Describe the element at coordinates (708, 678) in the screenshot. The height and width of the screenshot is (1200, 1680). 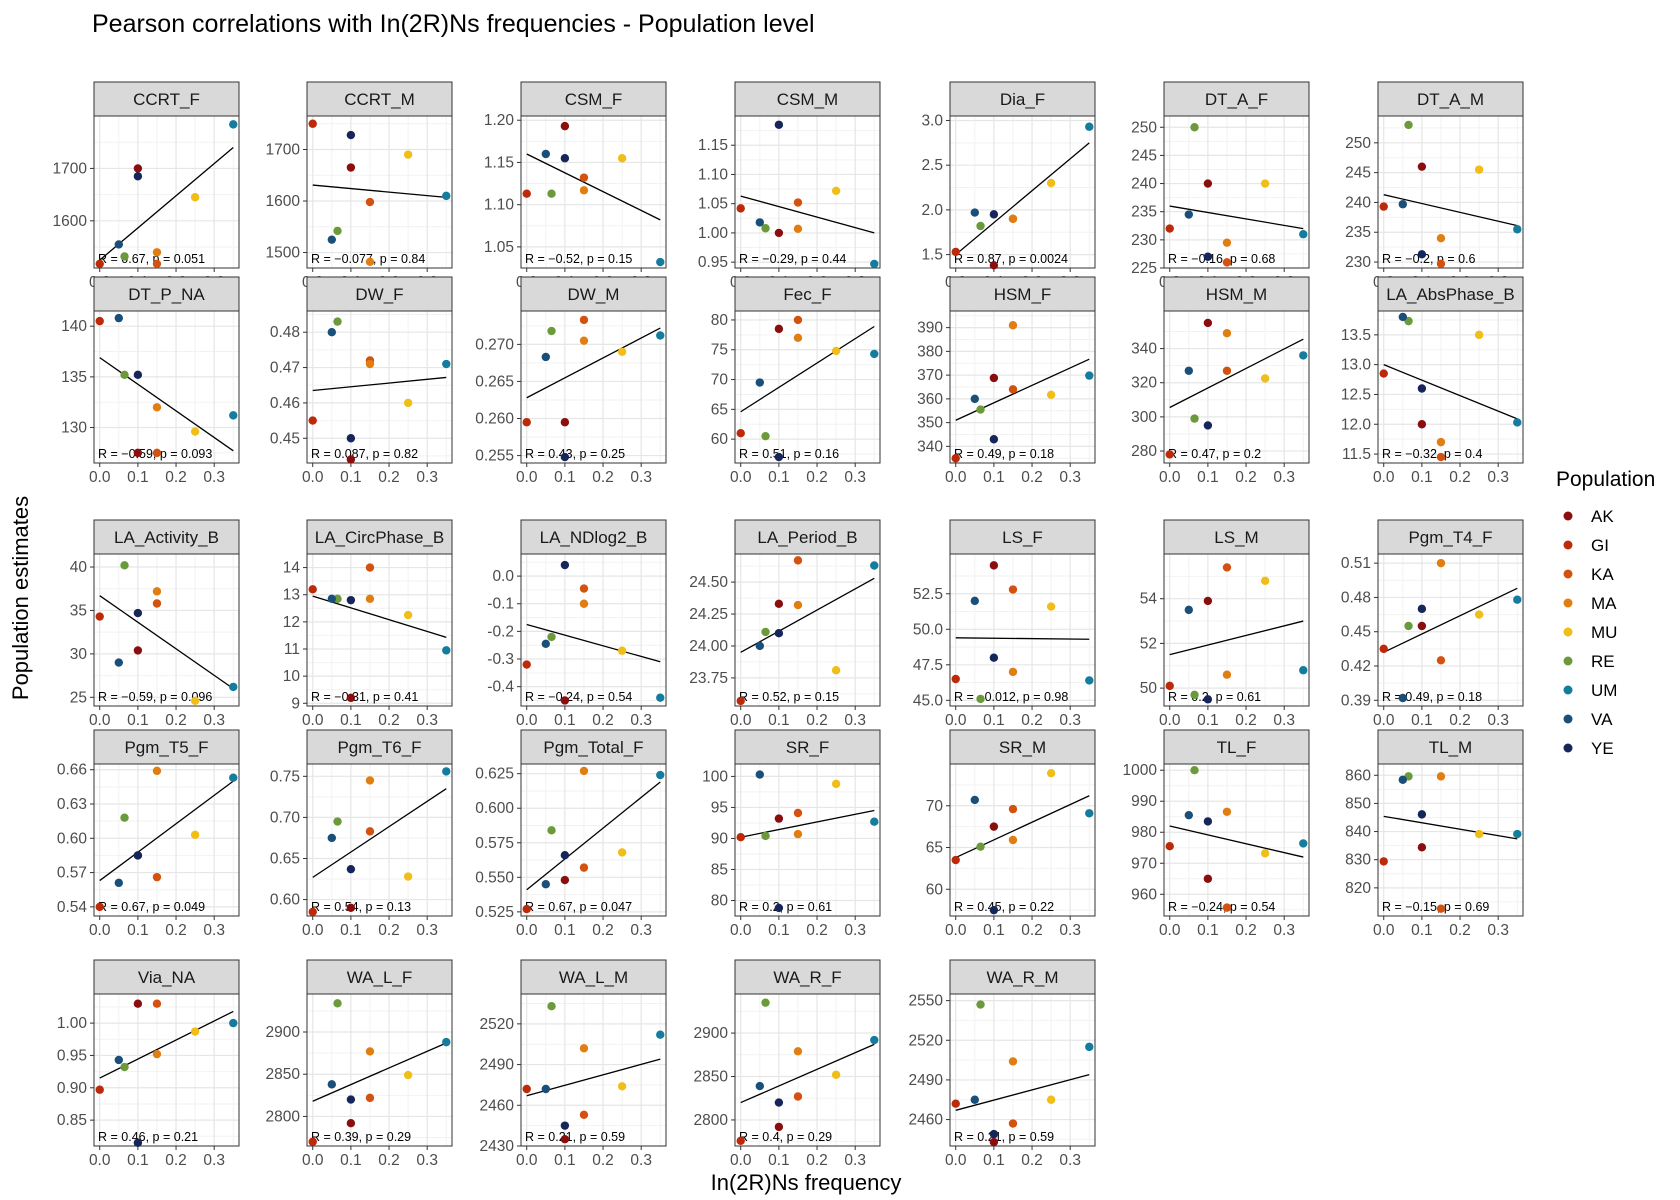
I see `y-tick-label: 23.75` at that location.